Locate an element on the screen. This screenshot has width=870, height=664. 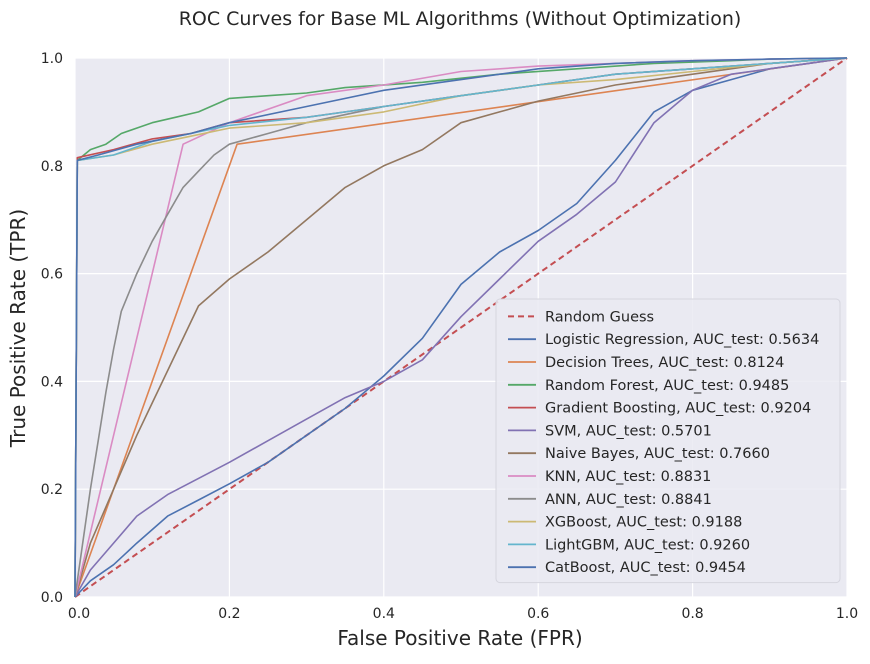
legend-entry: CatBoost, AUC_test: 0.9454 is located at coordinates (645, 568).